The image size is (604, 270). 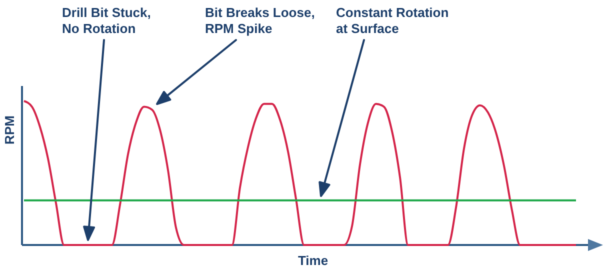 What do you see at coordinates (106, 20) in the screenshot?
I see `text: Drill Bit Stuck, No Rotation` at bounding box center [106, 20].